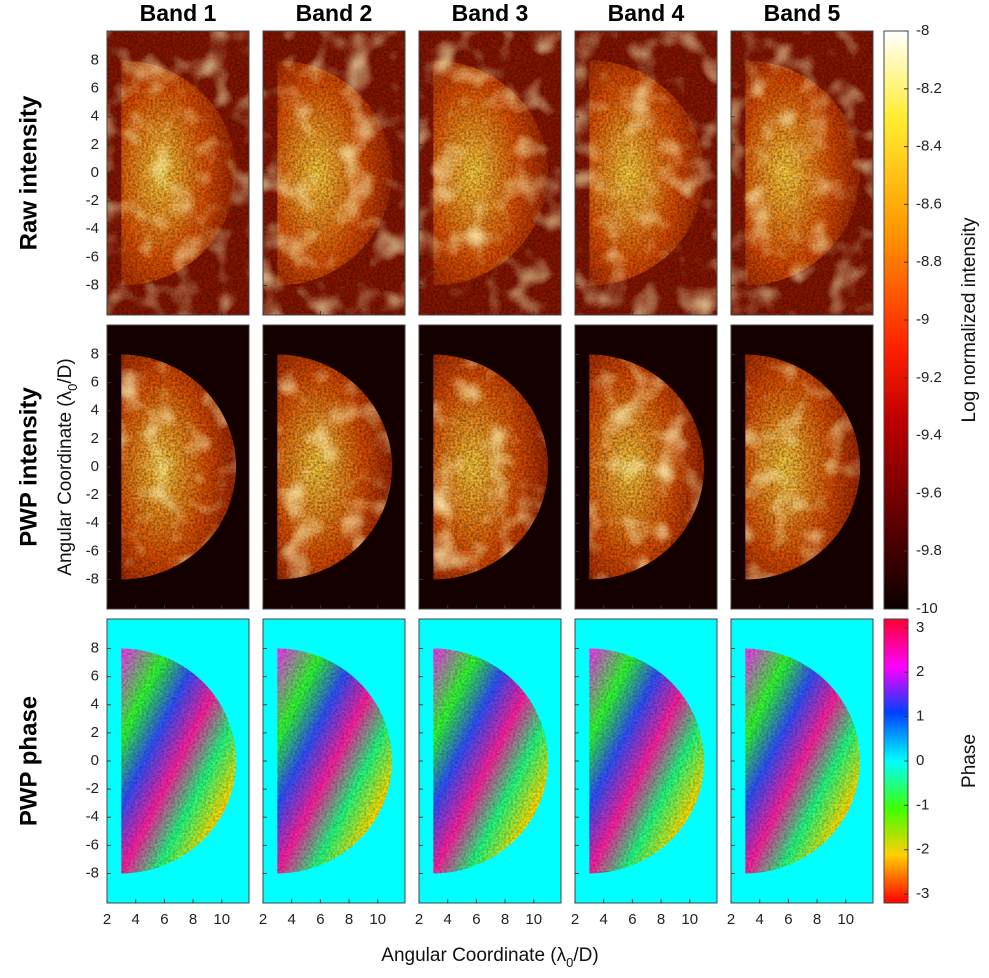 Image resolution: width=989 pixels, height=978 pixels. What do you see at coordinates (922, 319) in the screenshot?
I see `colorbar-tick-label: -9` at bounding box center [922, 319].